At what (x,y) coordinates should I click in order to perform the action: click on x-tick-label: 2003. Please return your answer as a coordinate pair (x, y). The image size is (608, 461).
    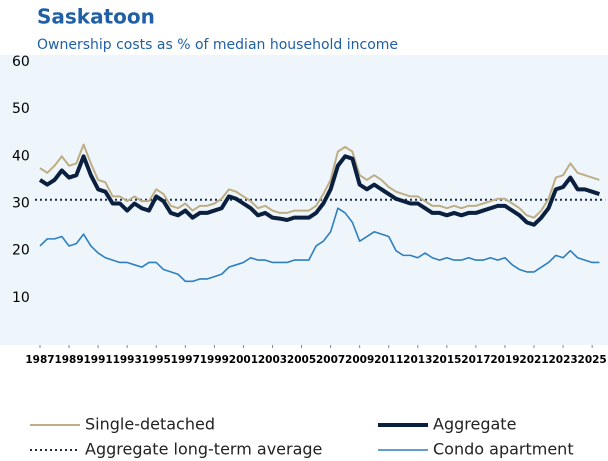
    Looking at the image, I should click on (272, 360).